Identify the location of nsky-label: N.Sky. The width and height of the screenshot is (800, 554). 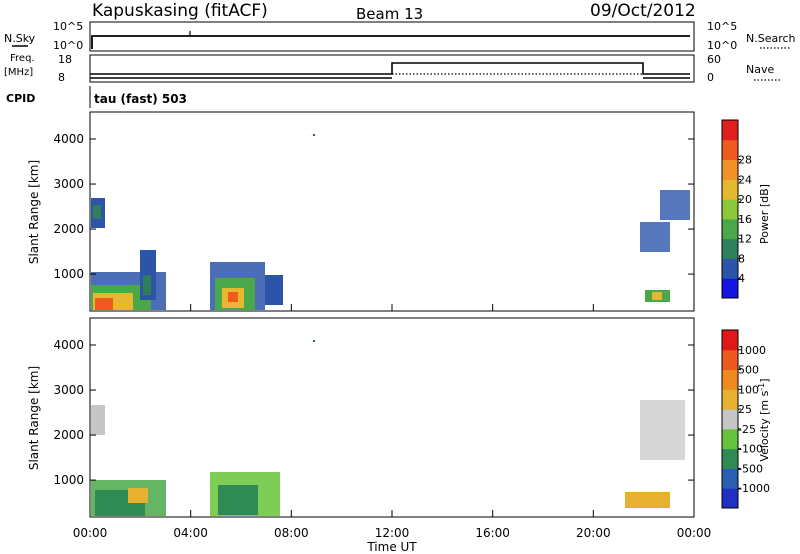
(20, 38).